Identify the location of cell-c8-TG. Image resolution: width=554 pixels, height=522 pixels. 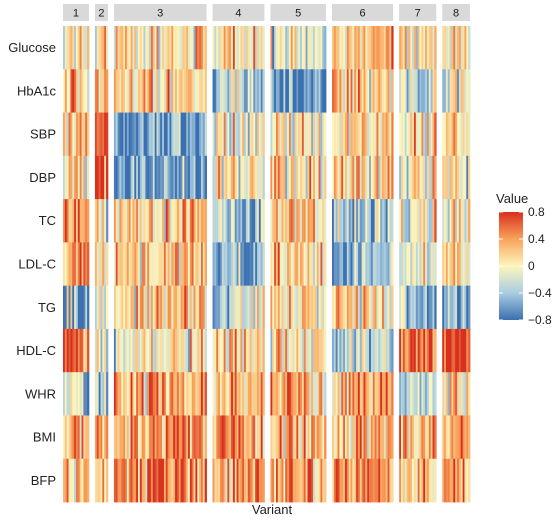
(449, 307).